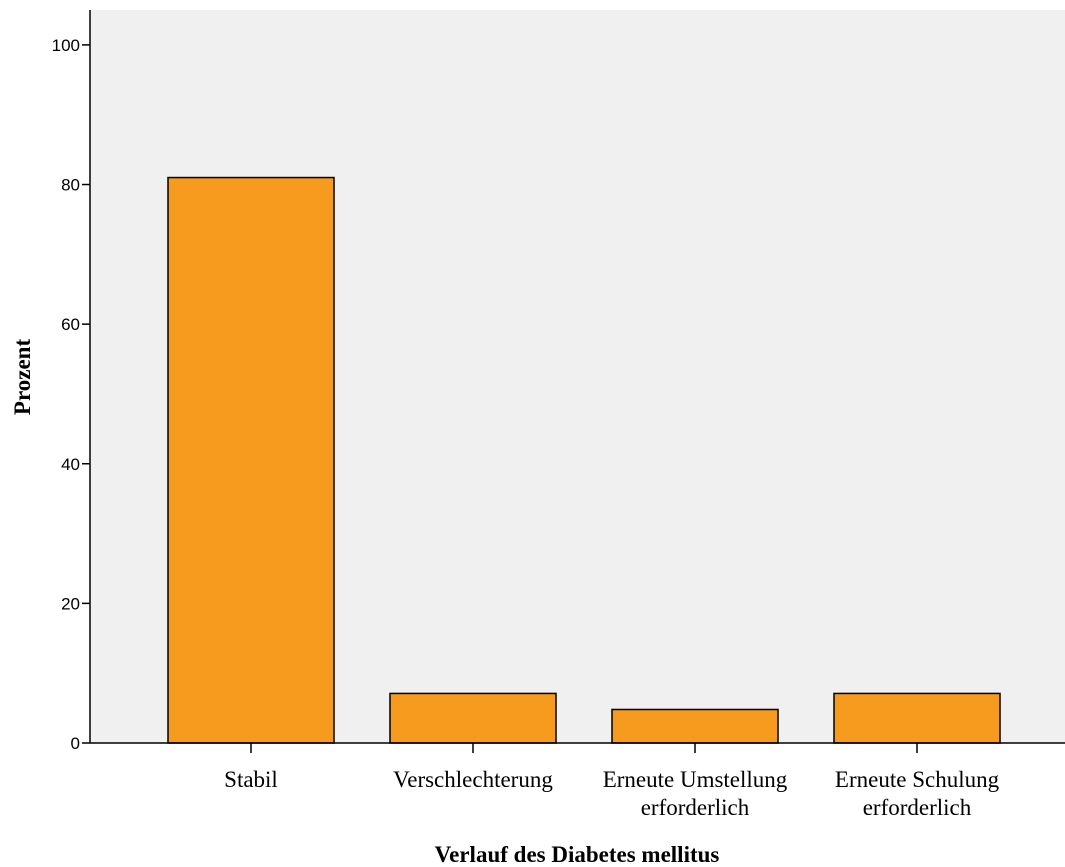  Describe the element at coordinates (251, 779) in the screenshot. I see `x-tick-label: Stabil` at that location.